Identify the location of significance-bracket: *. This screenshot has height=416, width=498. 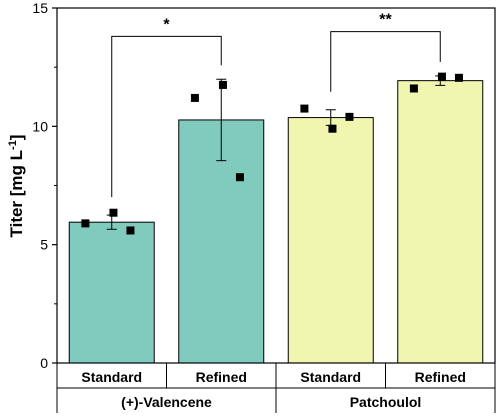
(166, 107).